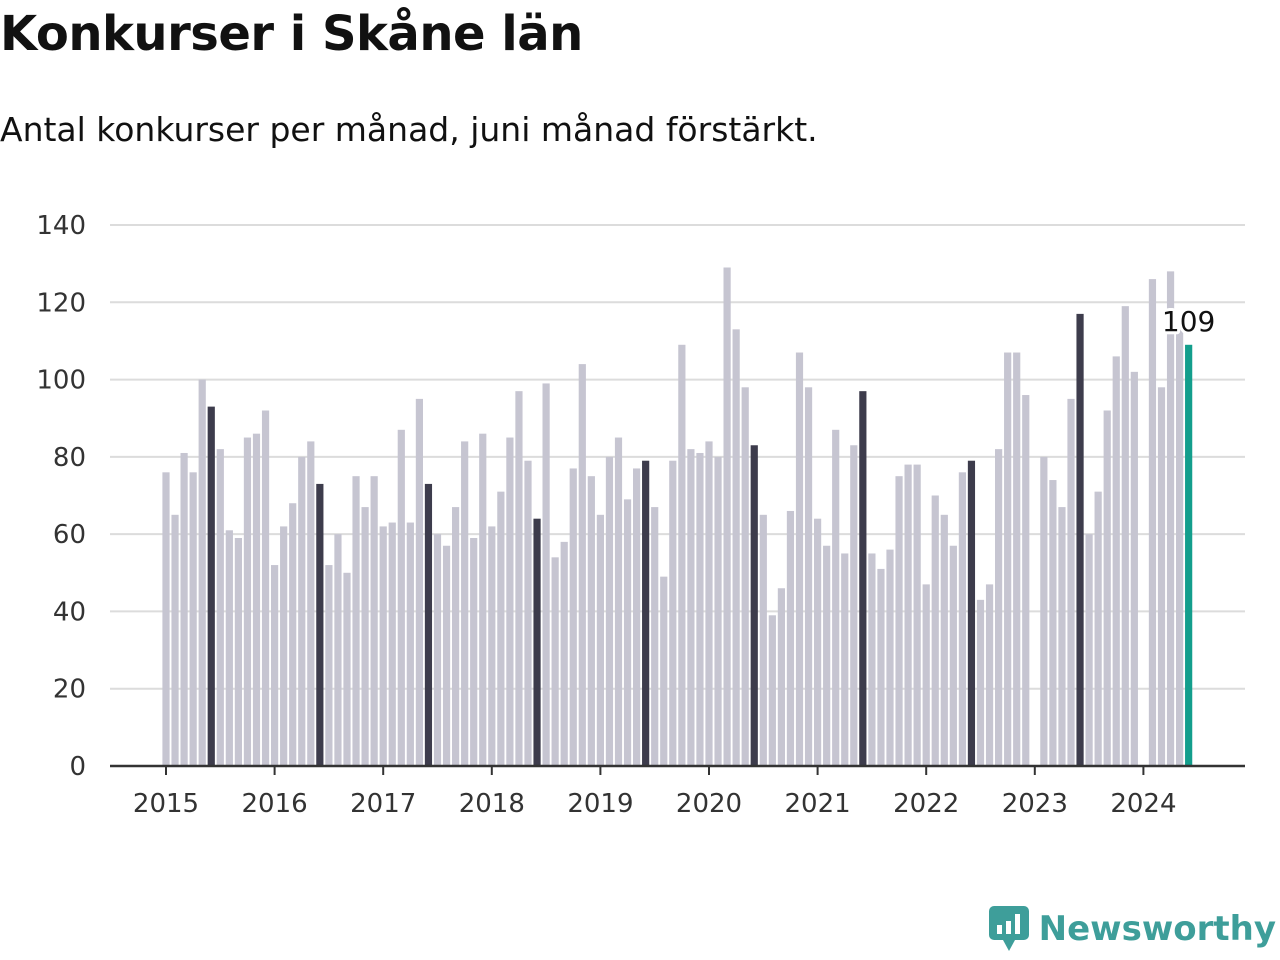 This screenshot has height=960, width=1280. Describe the element at coordinates (69, 612) in the screenshot. I see `y-tick-label: 40` at that location.